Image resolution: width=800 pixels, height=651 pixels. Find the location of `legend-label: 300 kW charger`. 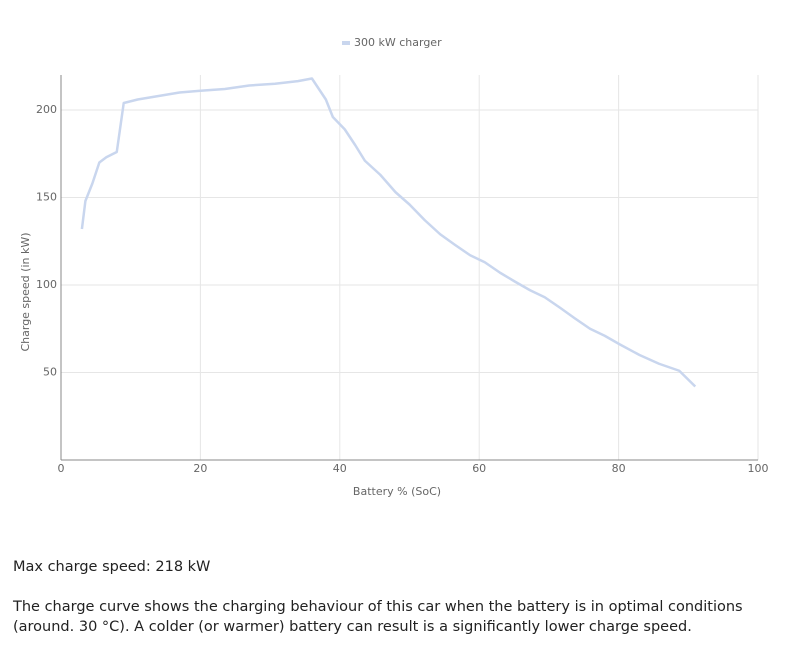

legend-label: 300 kW charger is located at coordinates (398, 42).